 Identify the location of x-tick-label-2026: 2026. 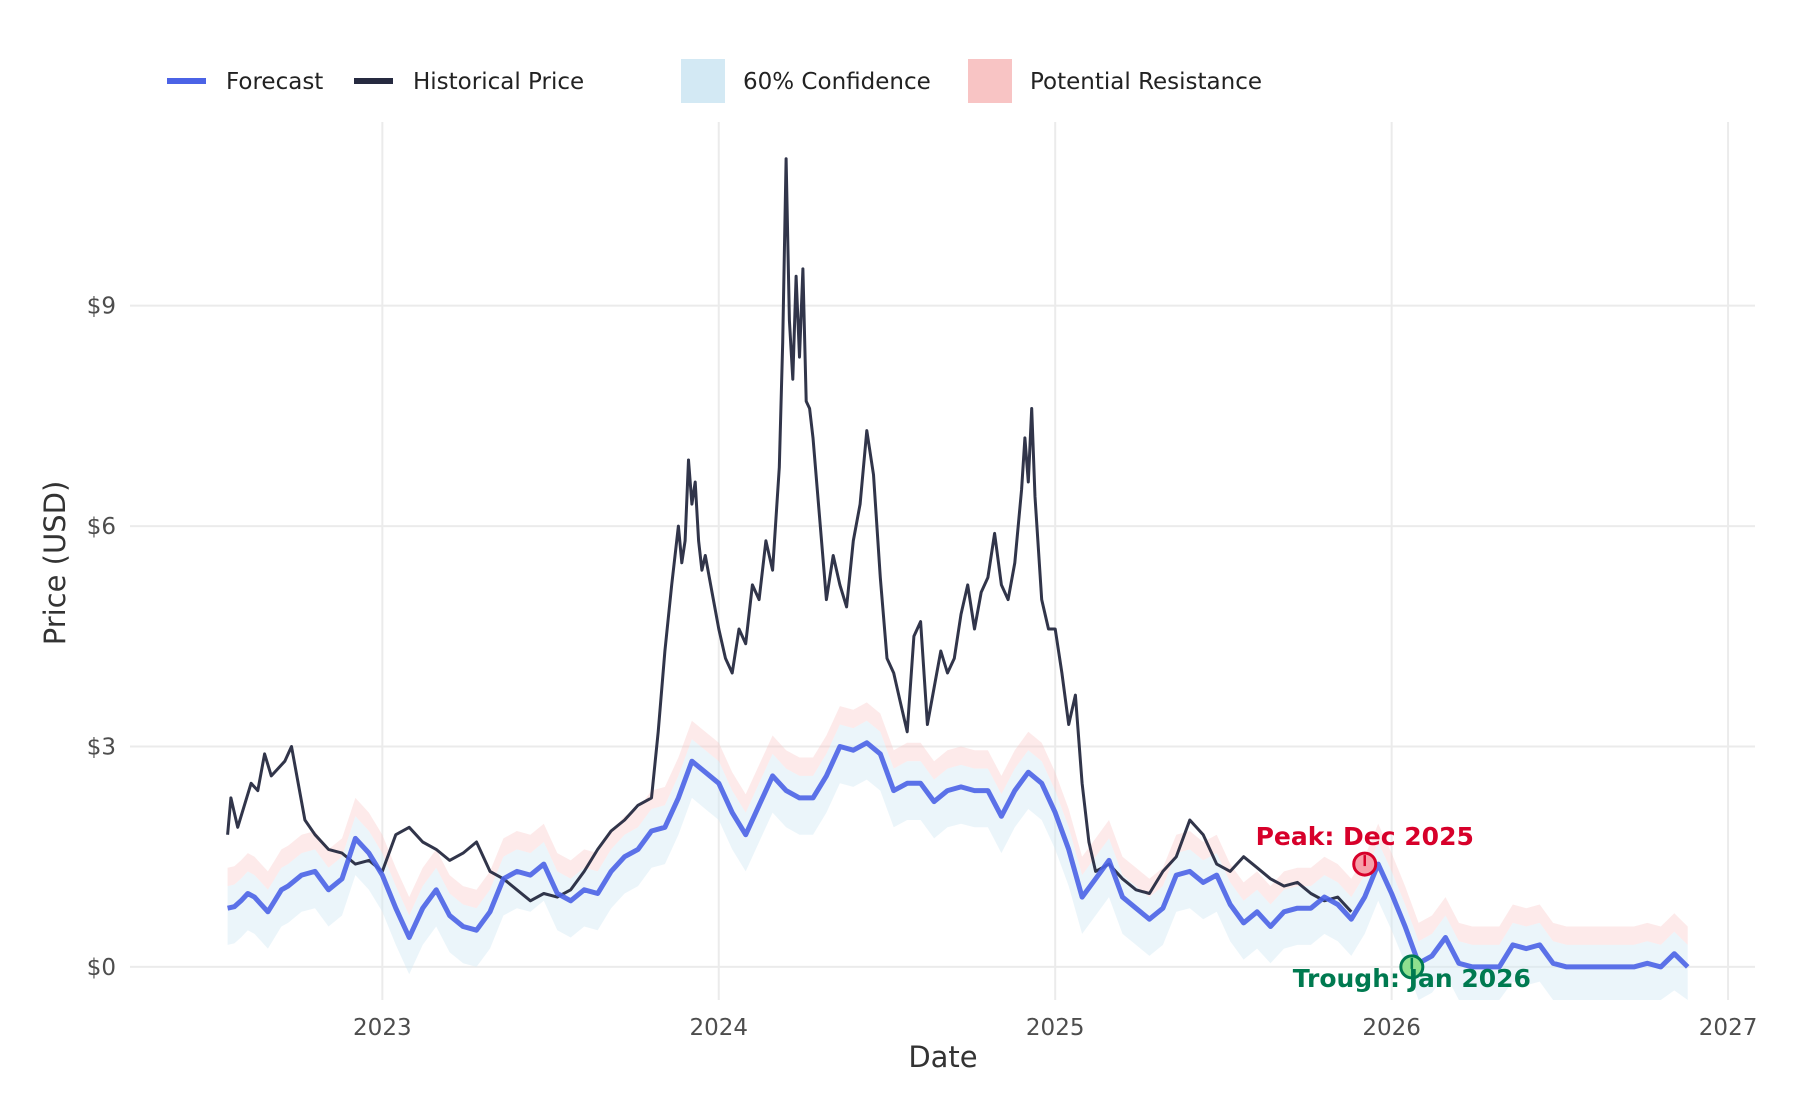
(1391, 1028).